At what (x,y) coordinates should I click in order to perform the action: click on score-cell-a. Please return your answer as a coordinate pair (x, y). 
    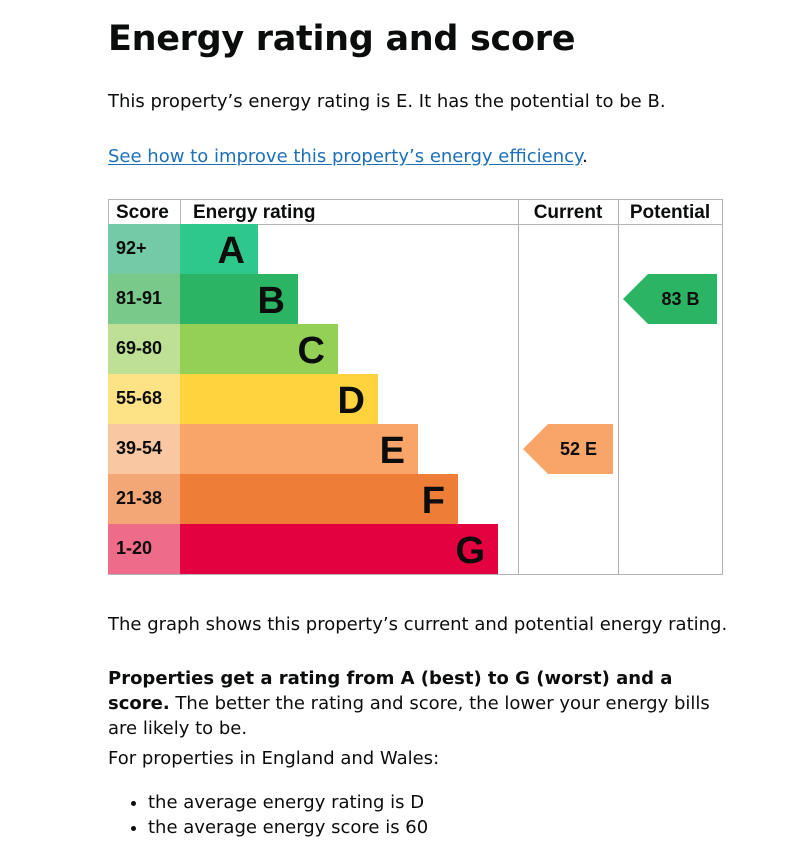
    Looking at the image, I should click on (144, 249).